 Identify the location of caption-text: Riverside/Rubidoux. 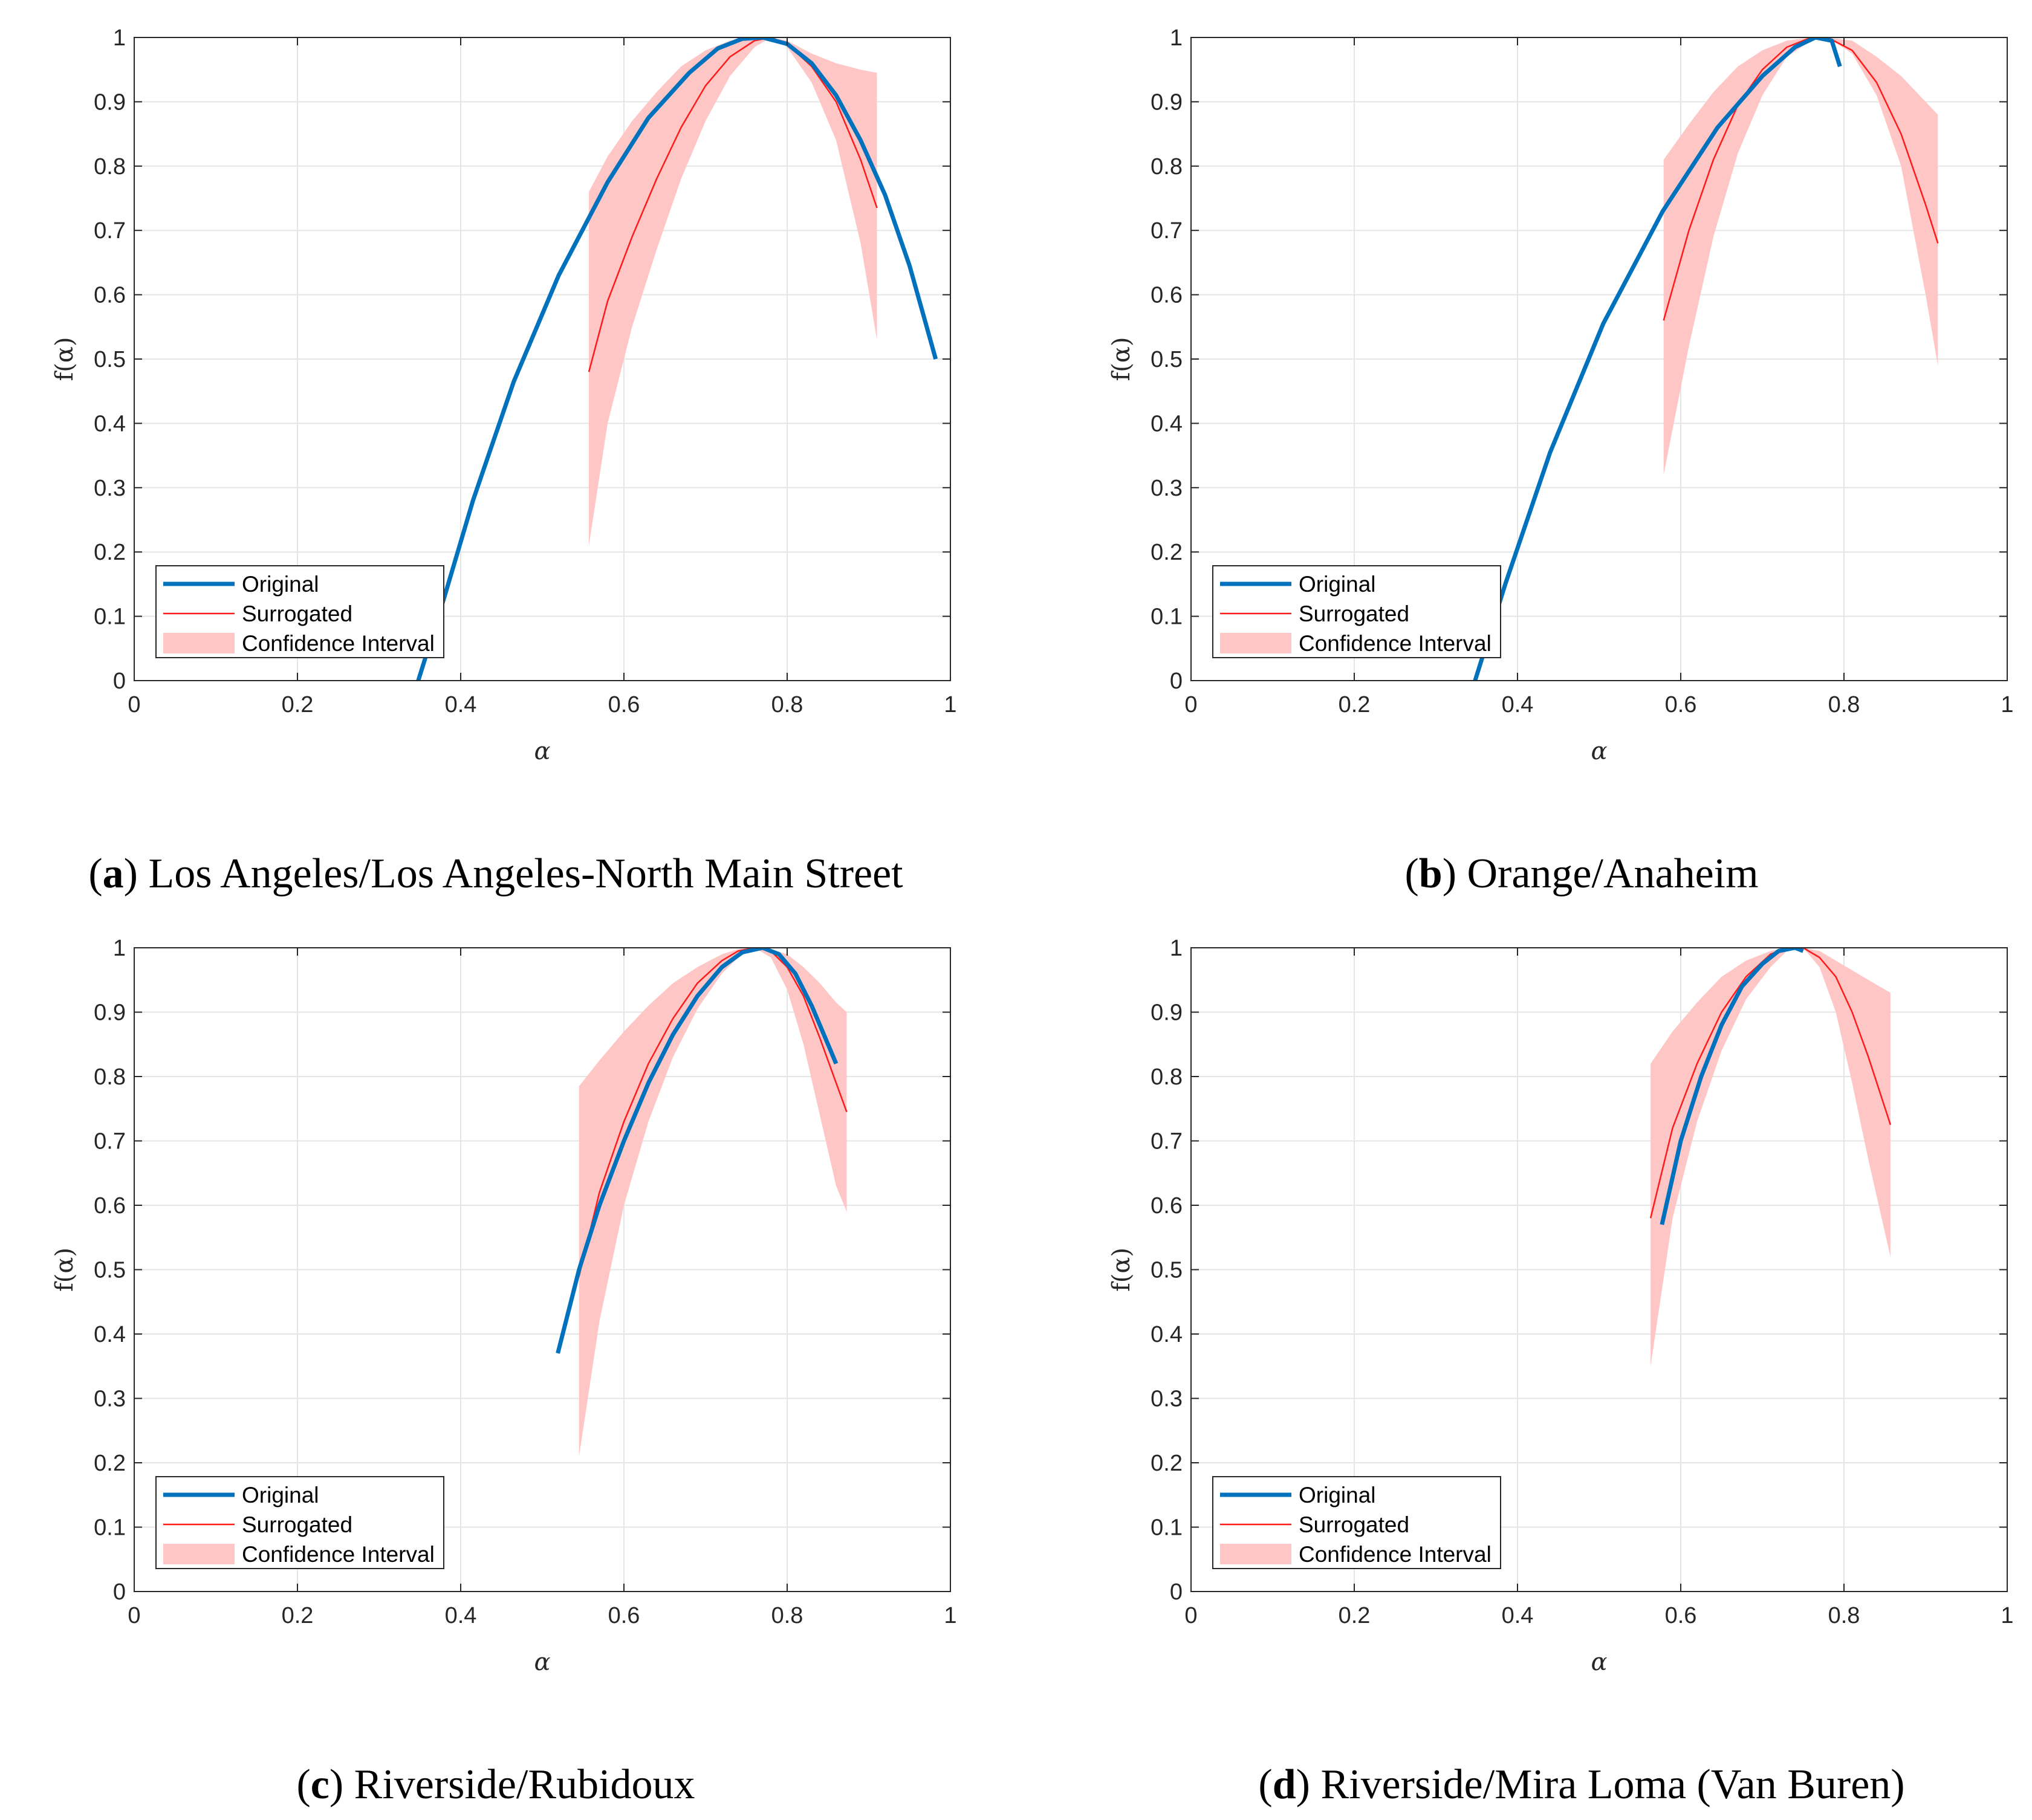
(525, 1784).